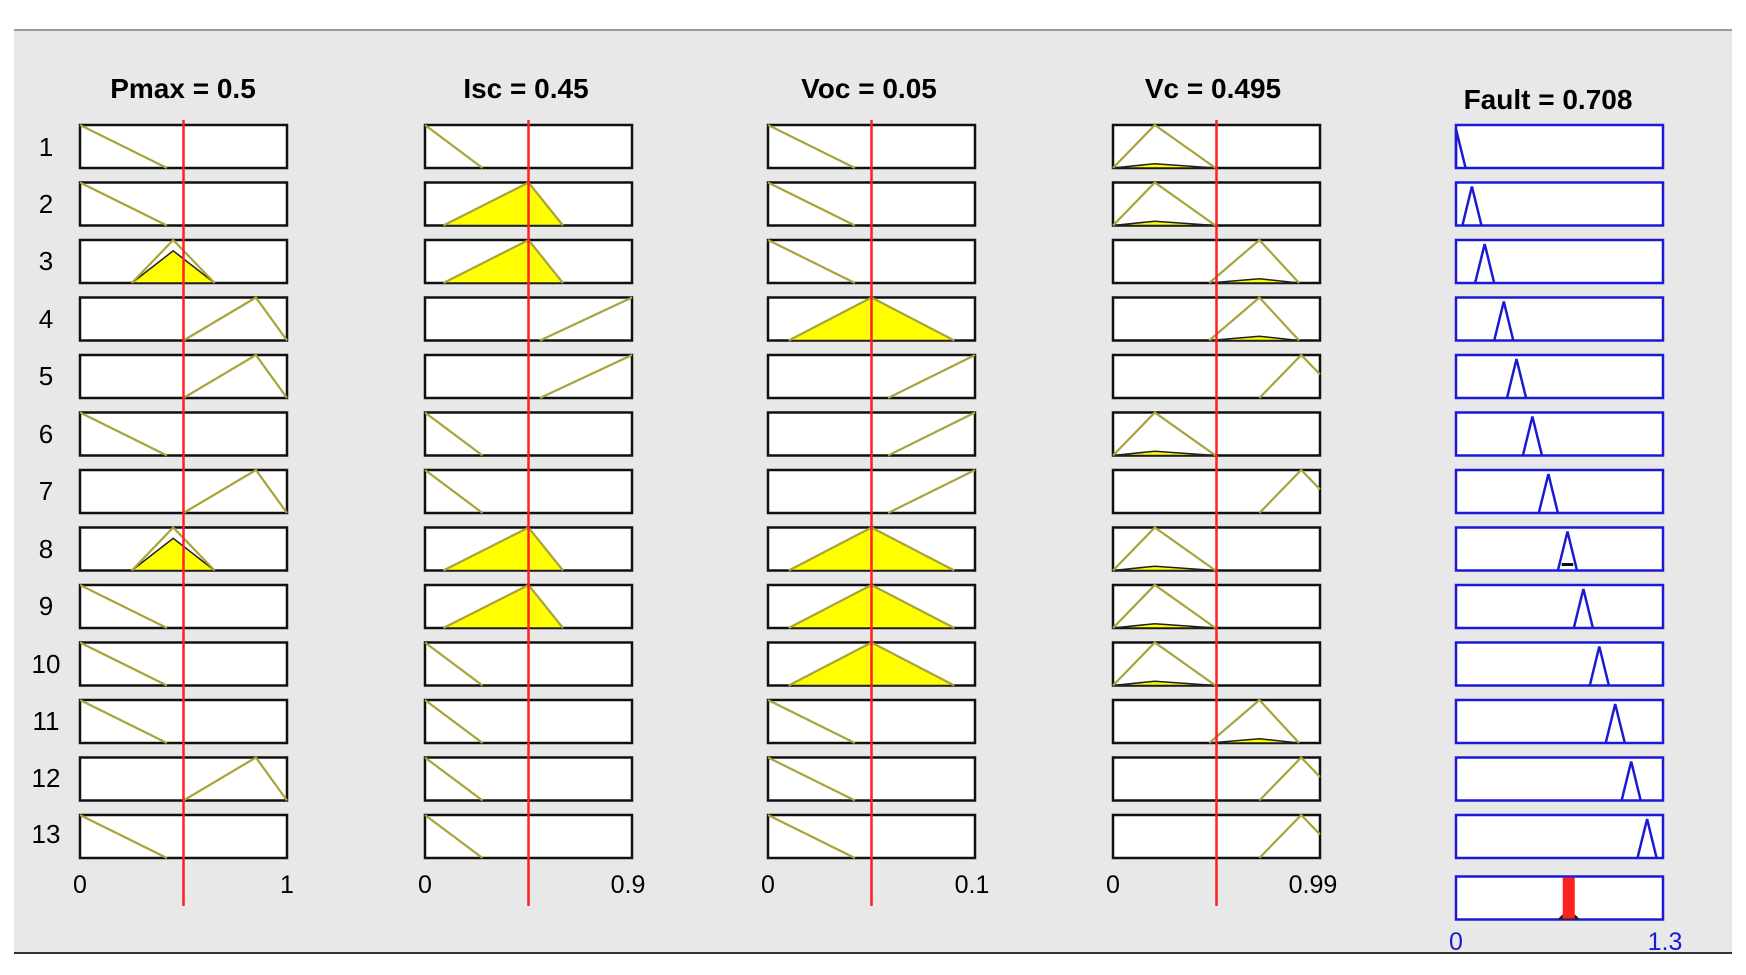  What do you see at coordinates (972, 885) in the screenshot?
I see `voc-tick-max: 0.1` at bounding box center [972, 885].